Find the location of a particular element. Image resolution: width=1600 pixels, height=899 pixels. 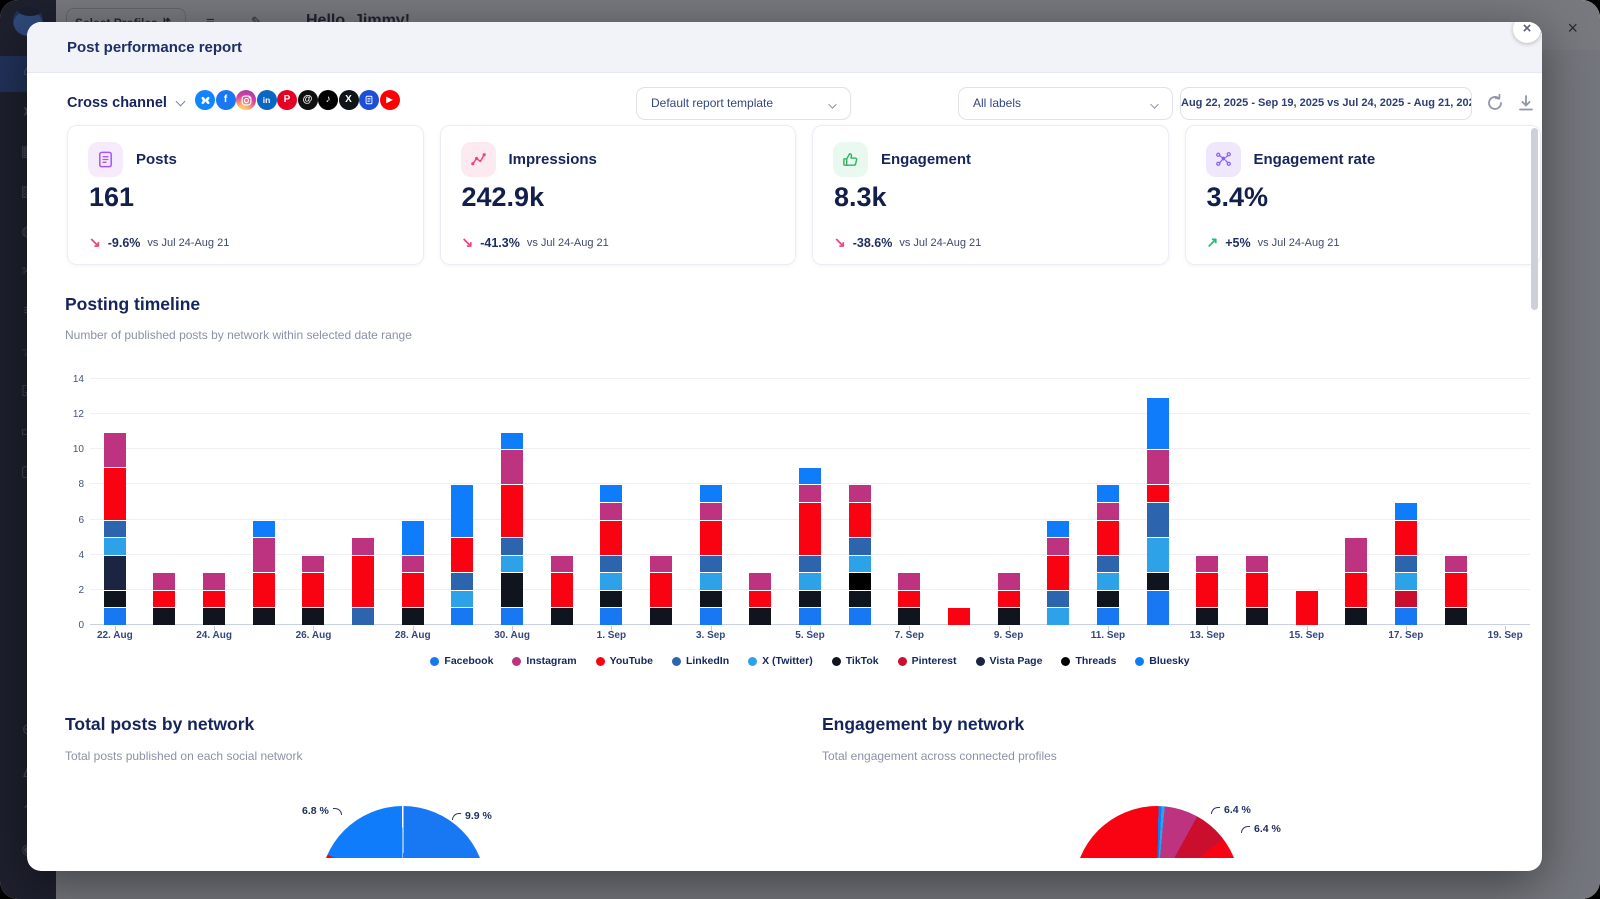

legend-item: X (Twitter) is located at coordinates (780, 661).